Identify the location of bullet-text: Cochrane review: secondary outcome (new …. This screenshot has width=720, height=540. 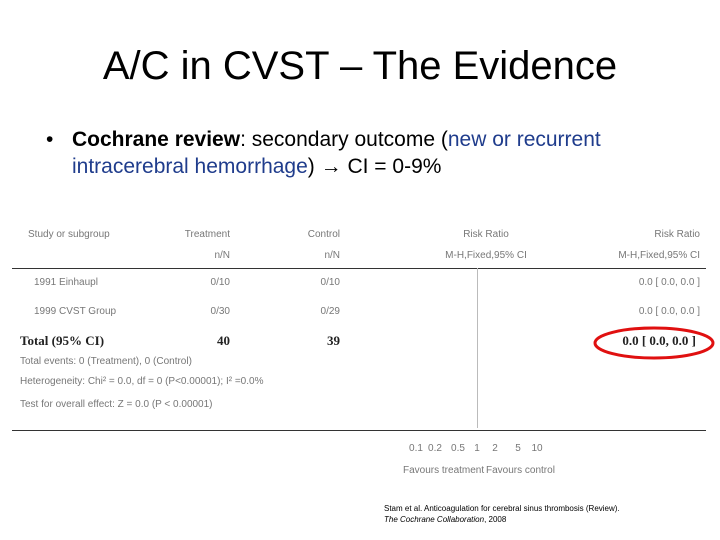
(387, 153).